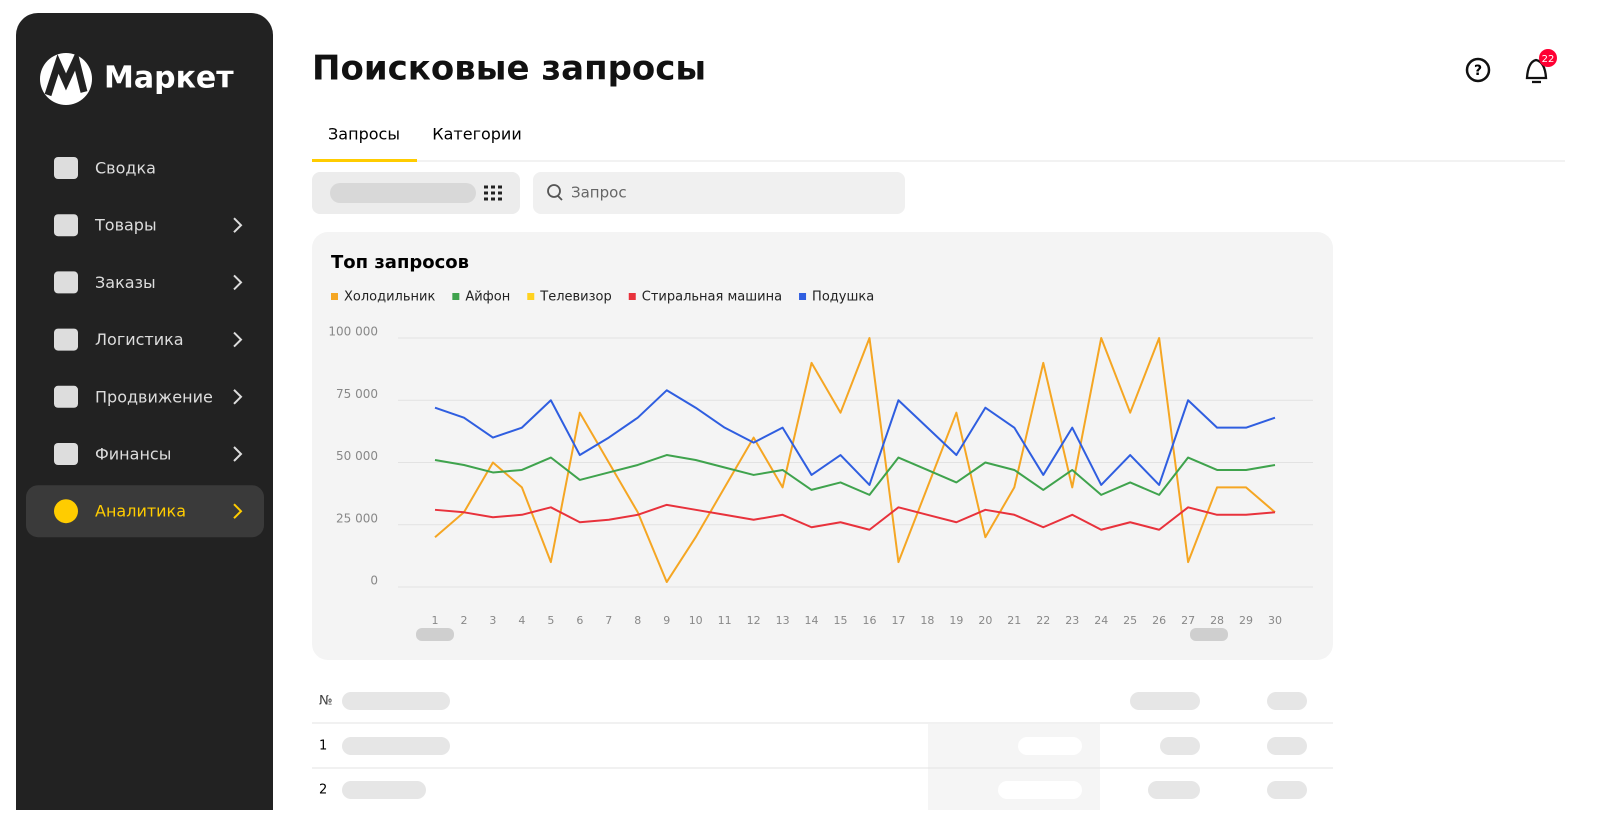  What do you see at coordinates (1188, 620) in the screenshot?
I see `x-tick-label: 27` at bounding box center [1188, 620].